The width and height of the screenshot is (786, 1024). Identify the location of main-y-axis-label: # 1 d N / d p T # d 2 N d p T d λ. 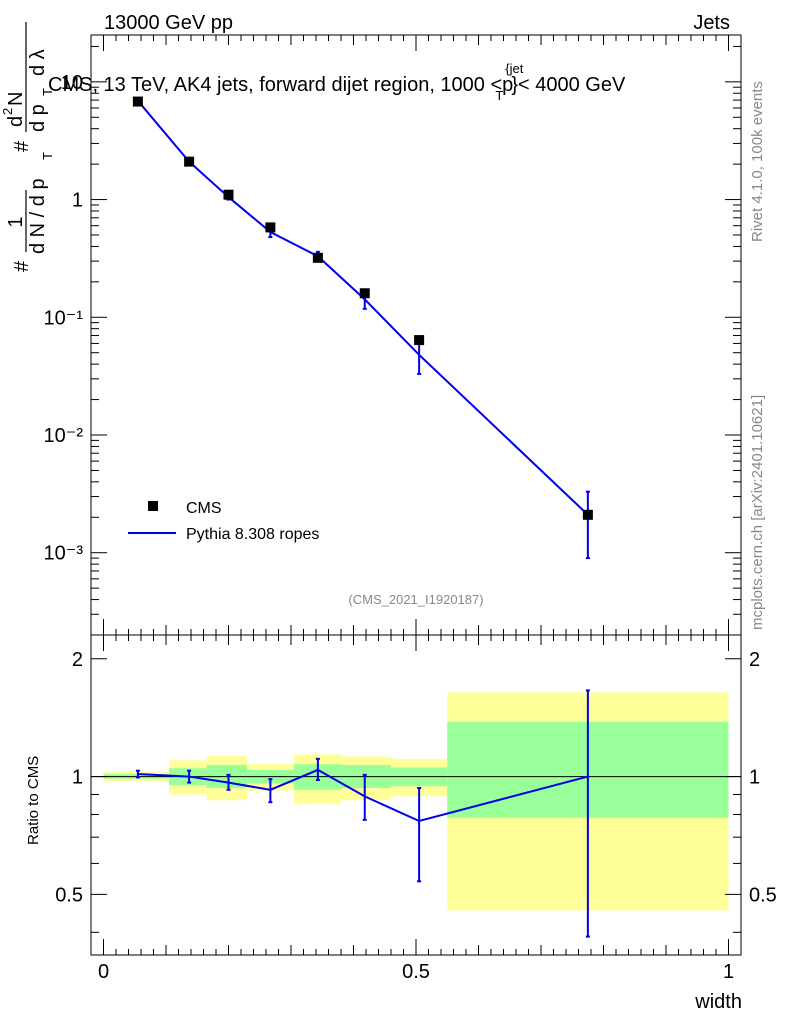
(27, 147).